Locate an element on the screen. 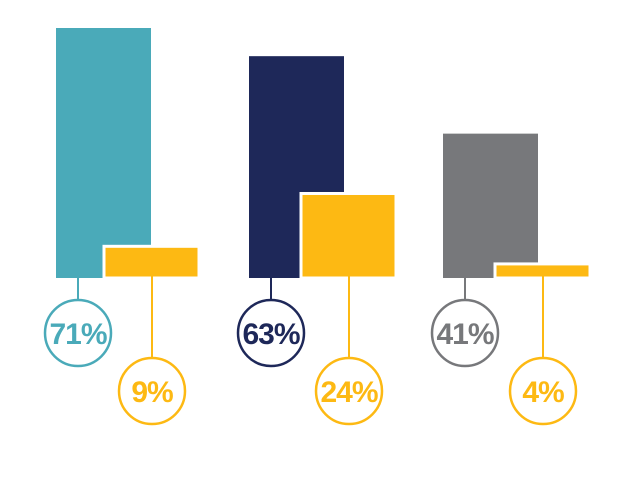 Image resolution: width=624 pixels, height=478 pixels. data-label-primary-2: 41% is located at coordinates (464, 334).